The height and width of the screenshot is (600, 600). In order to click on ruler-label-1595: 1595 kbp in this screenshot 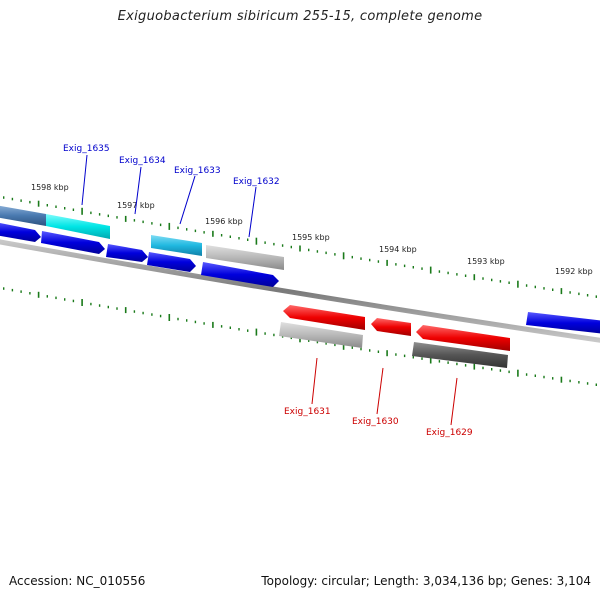, I will do `click(311, 237)`.